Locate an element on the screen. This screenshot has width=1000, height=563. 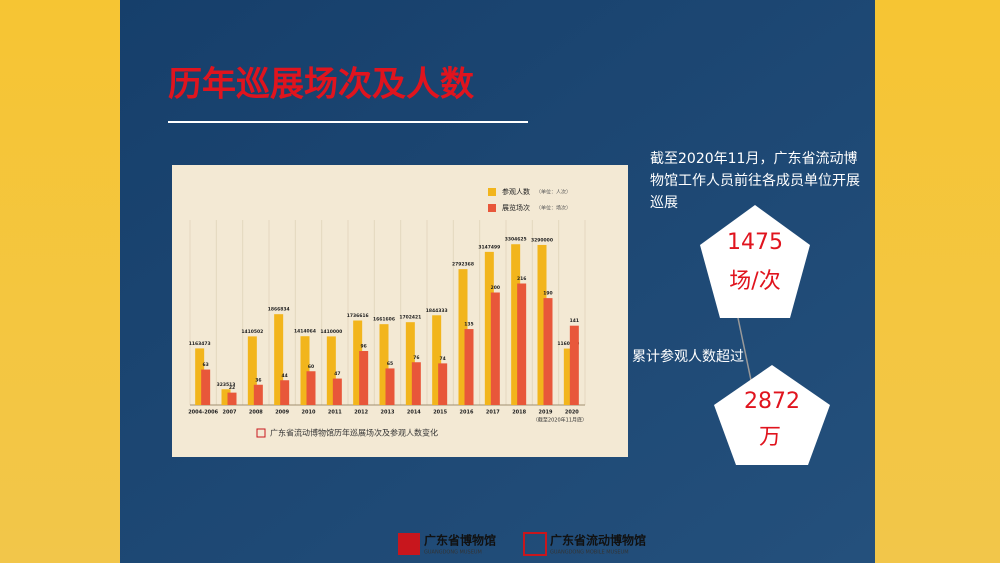
value-label: 22 is located at coordinates (232, 388).